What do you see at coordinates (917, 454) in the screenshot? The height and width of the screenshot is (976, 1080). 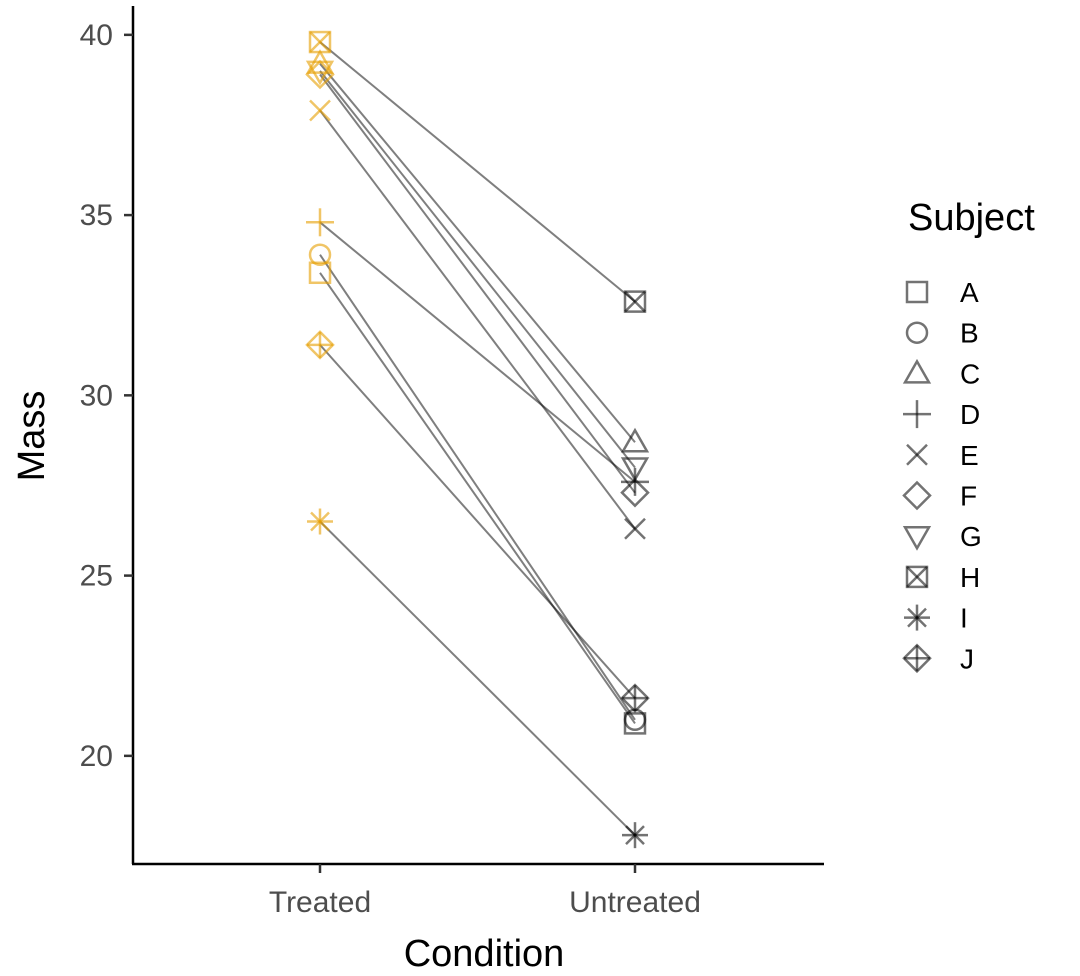 I see `legend-key-E` at bounding box center [917, 454].